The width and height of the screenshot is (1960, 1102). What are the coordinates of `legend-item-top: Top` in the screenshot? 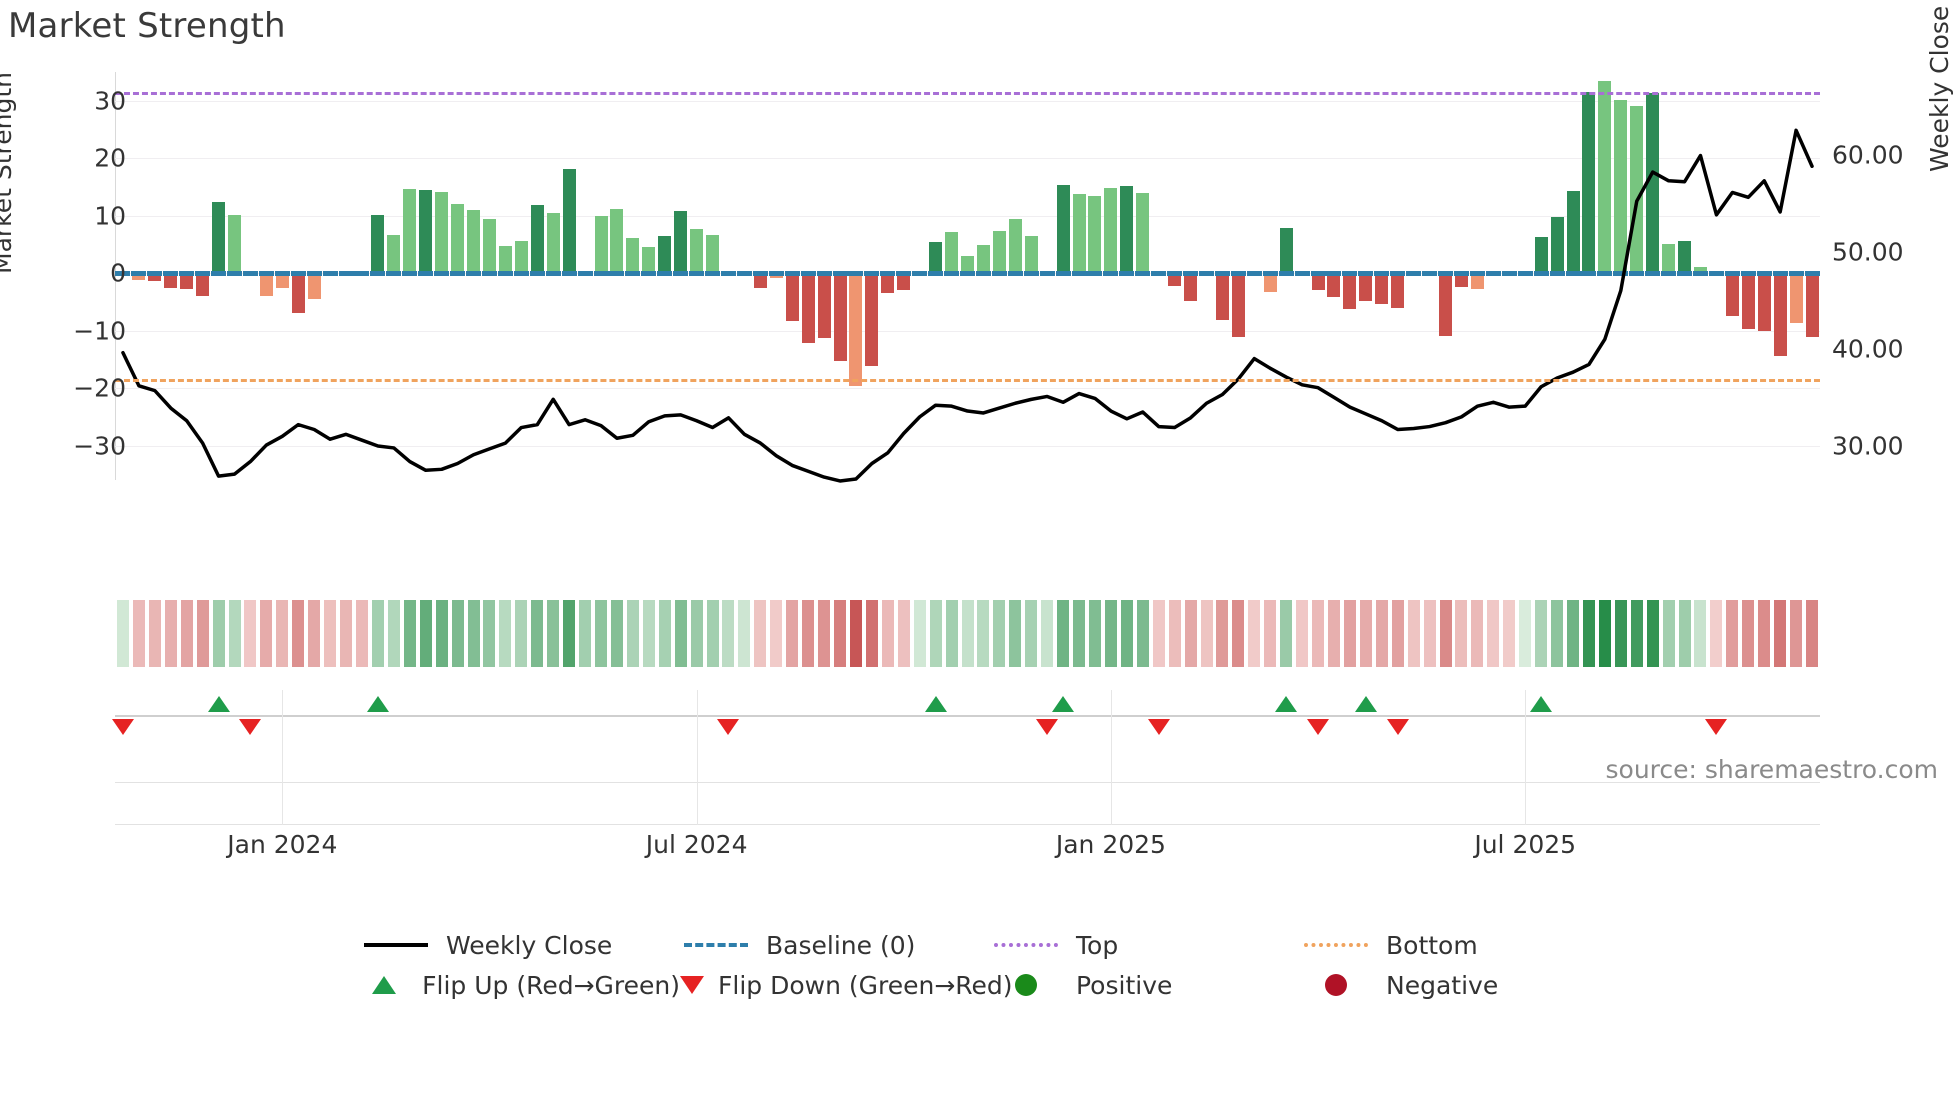 It's located at (1145, 945).